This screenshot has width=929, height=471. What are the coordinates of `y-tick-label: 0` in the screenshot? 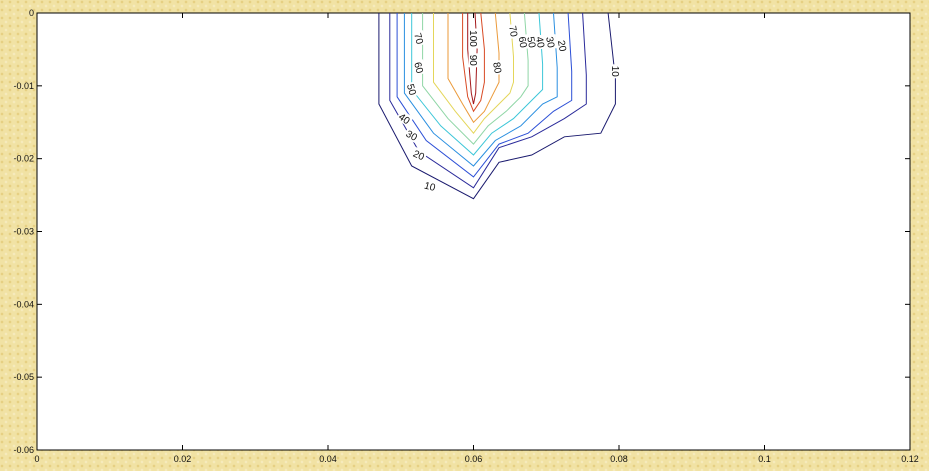 It's located at (31, 13).